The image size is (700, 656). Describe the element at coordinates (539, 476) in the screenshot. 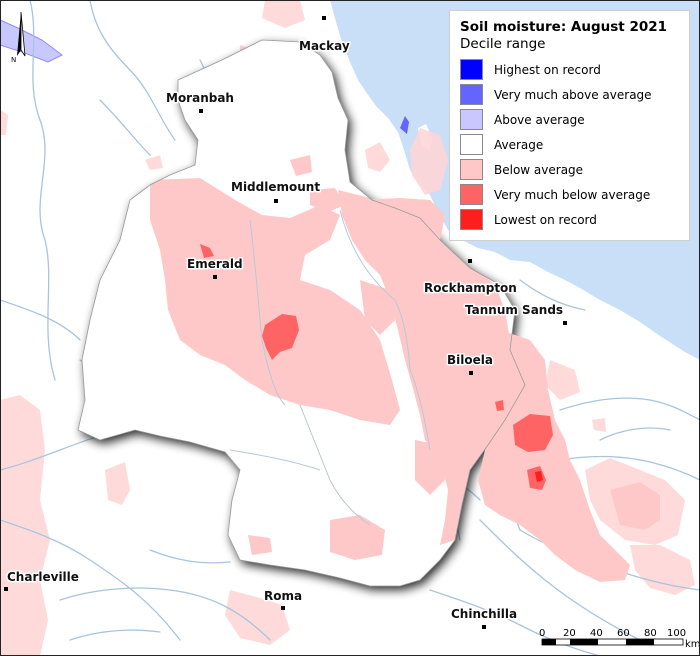

I see `lowest-on-record` at that location.